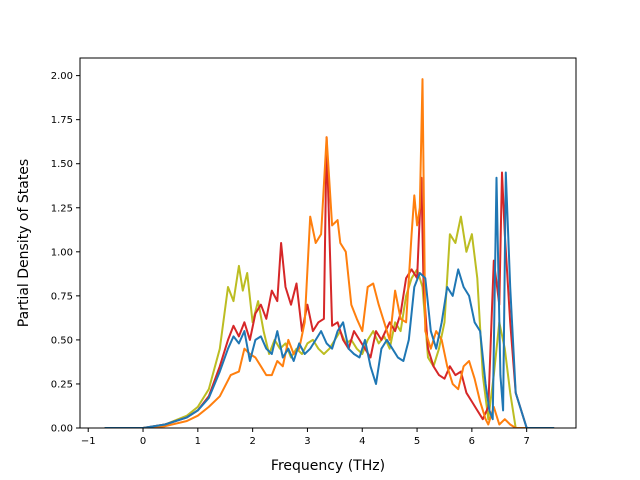 The image size is (640, 480). Describe the element at coordinates (417, 441) in the screenshot. I see `x-tick-label: 5` at that location.